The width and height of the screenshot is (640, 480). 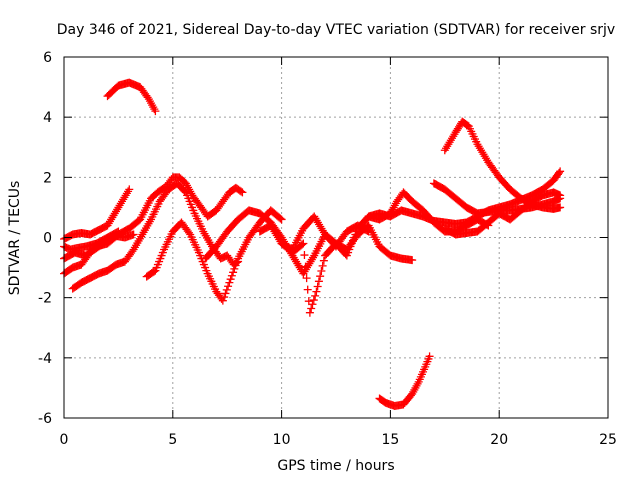 I want to click on y-axis-title: SDTVAR / TECUs, so click(x=15, y=238).